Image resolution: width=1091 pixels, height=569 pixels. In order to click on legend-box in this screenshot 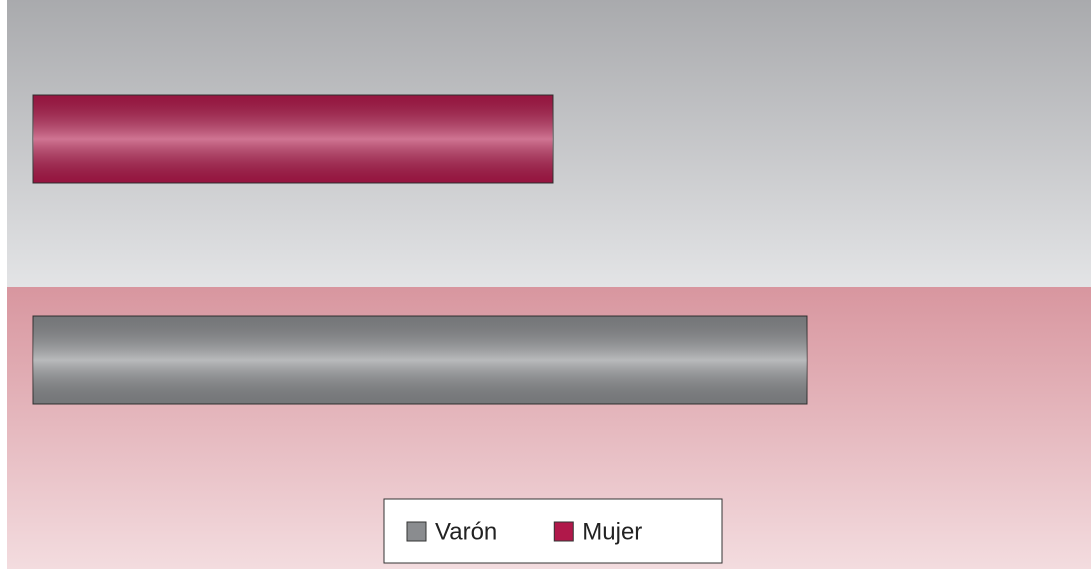, I will do `click(553, 531)`.